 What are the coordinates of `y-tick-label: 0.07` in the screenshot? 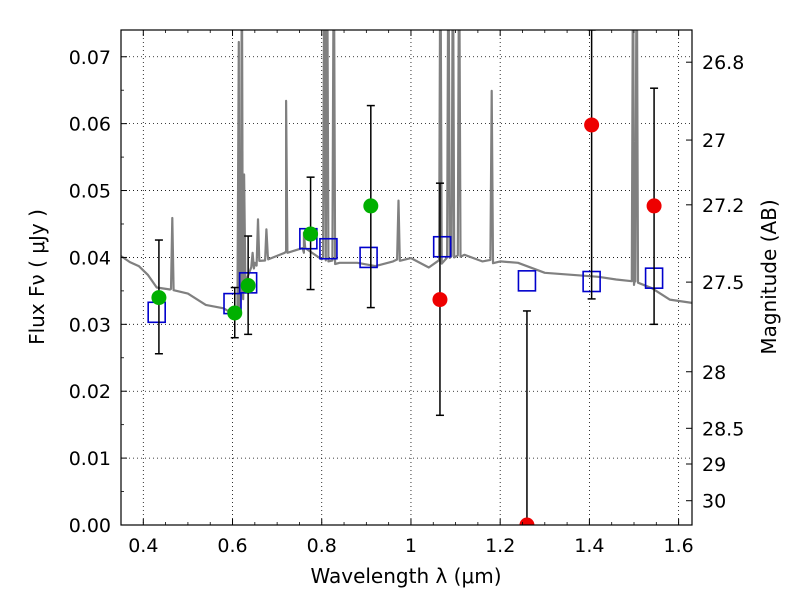 It's located at (90, 58).